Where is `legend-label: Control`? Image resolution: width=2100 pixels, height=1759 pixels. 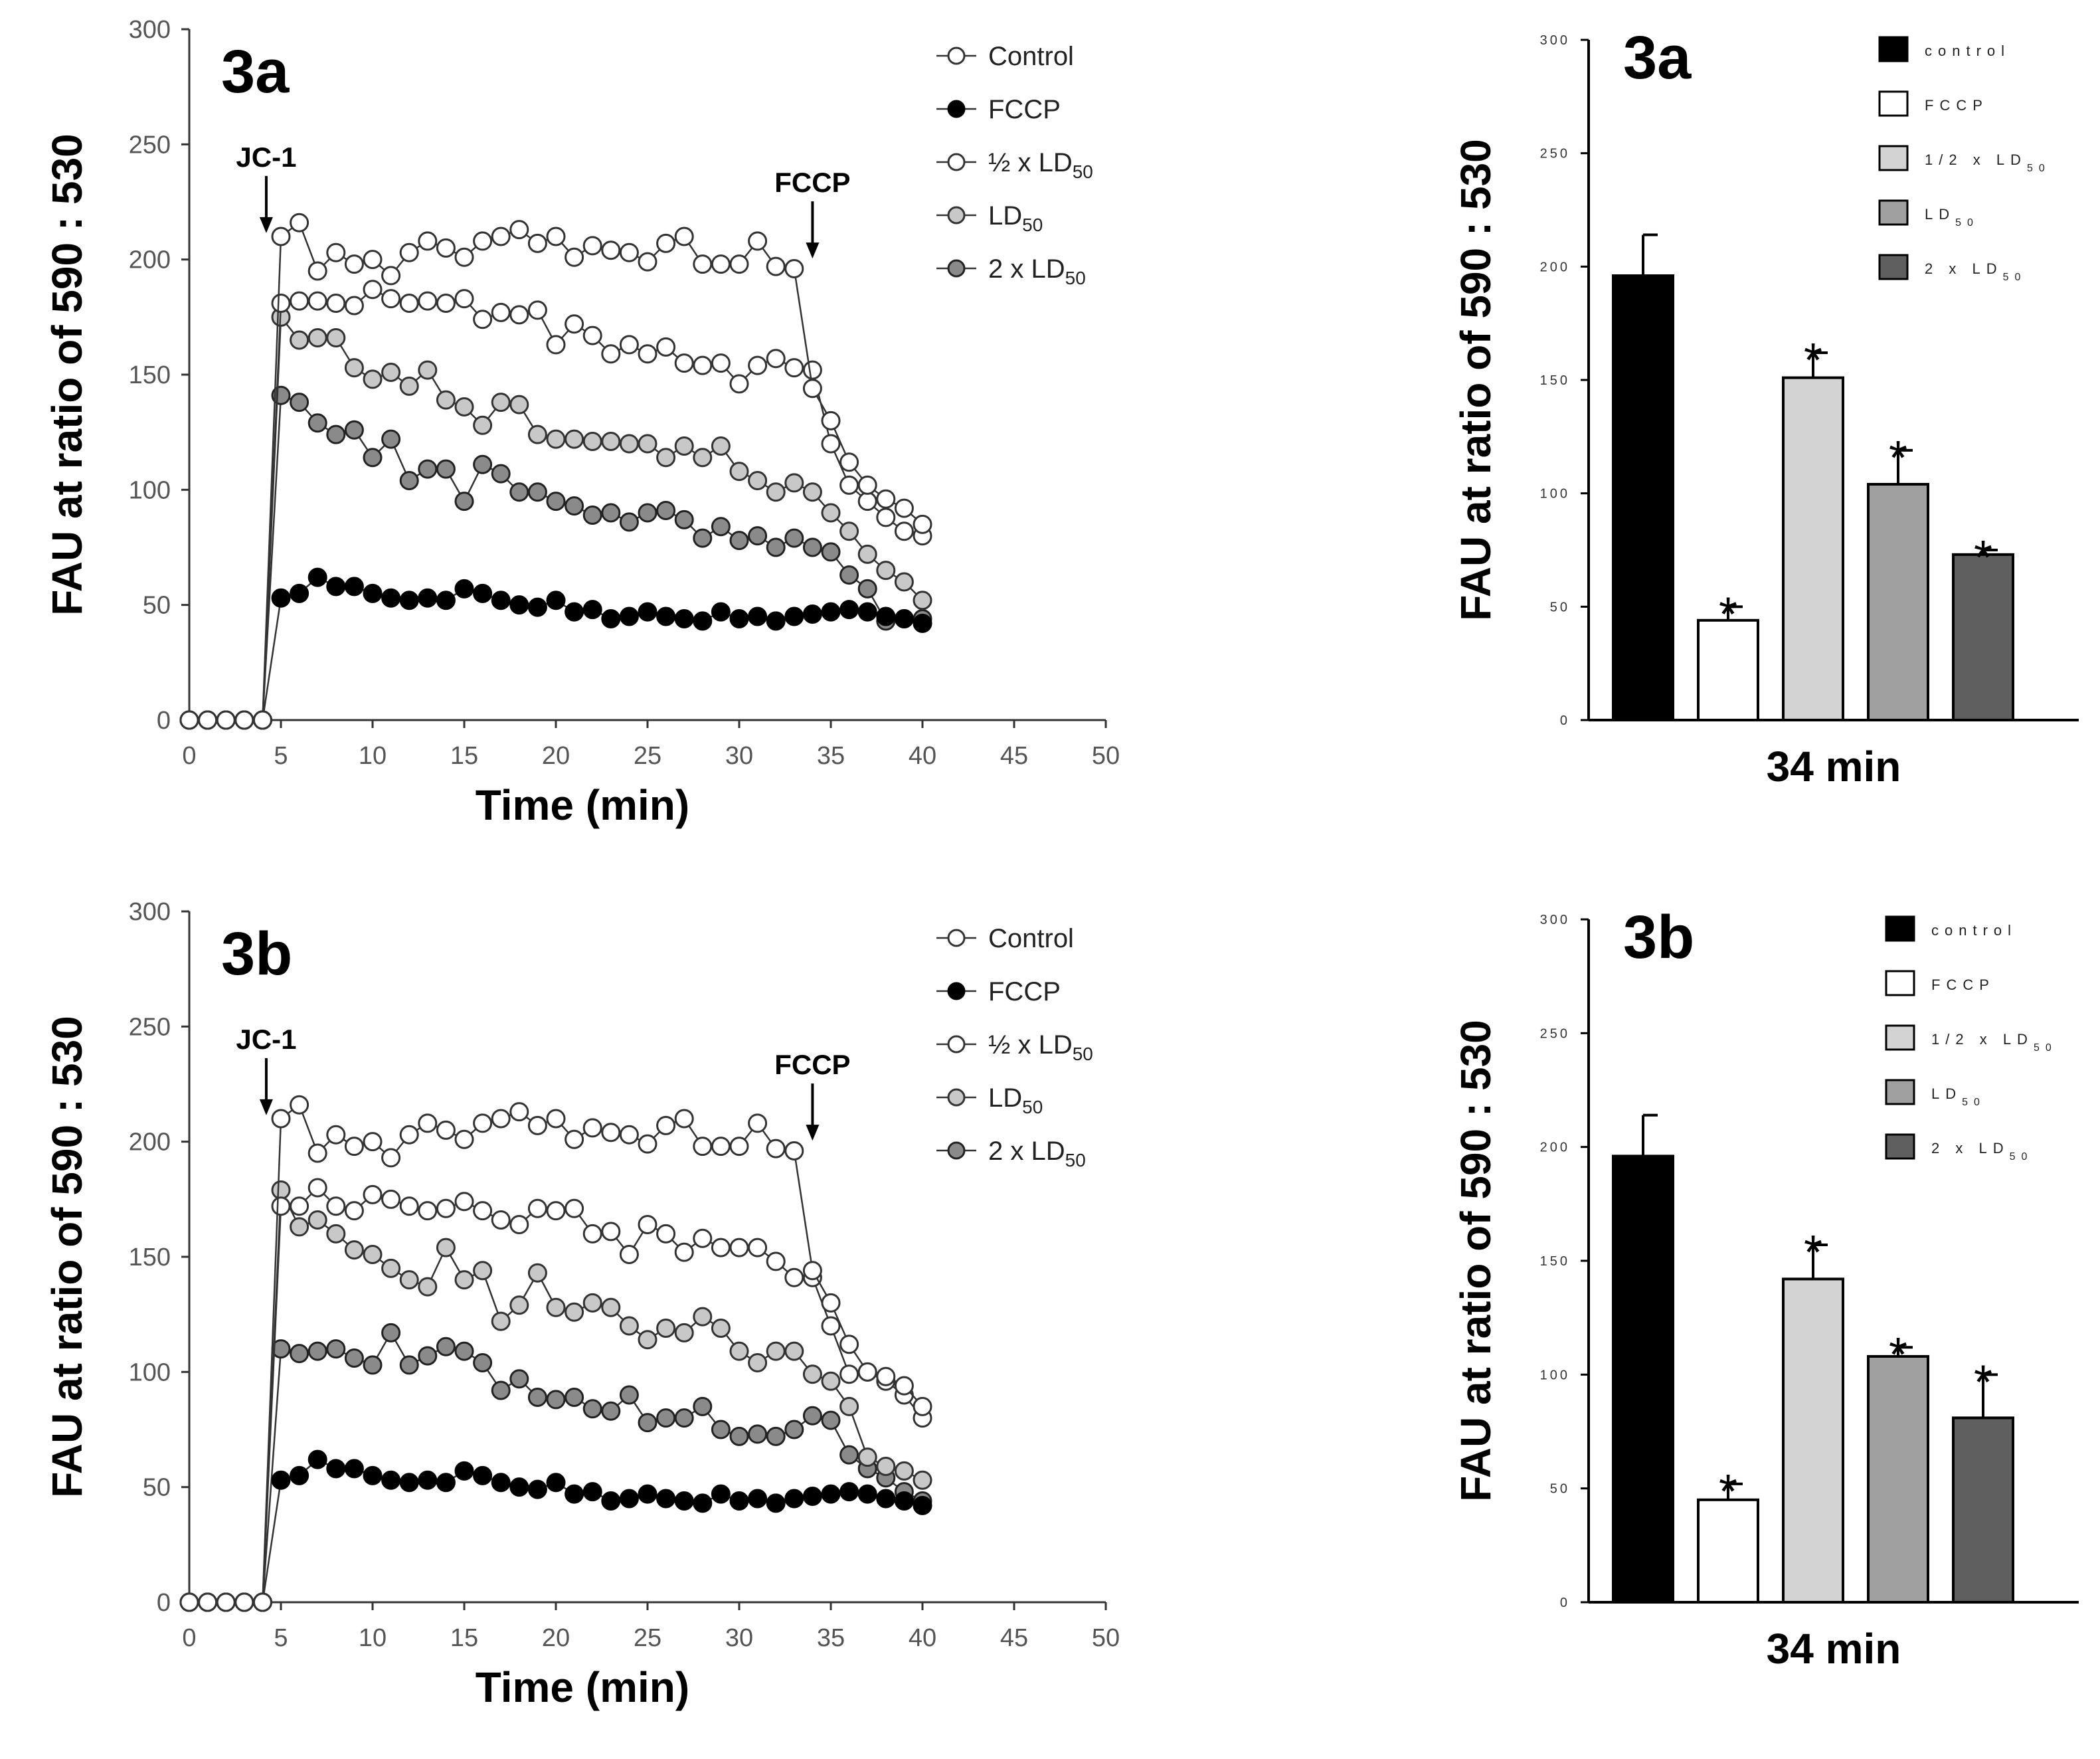
legend-label: Control is located at coordinates (1031, 56).